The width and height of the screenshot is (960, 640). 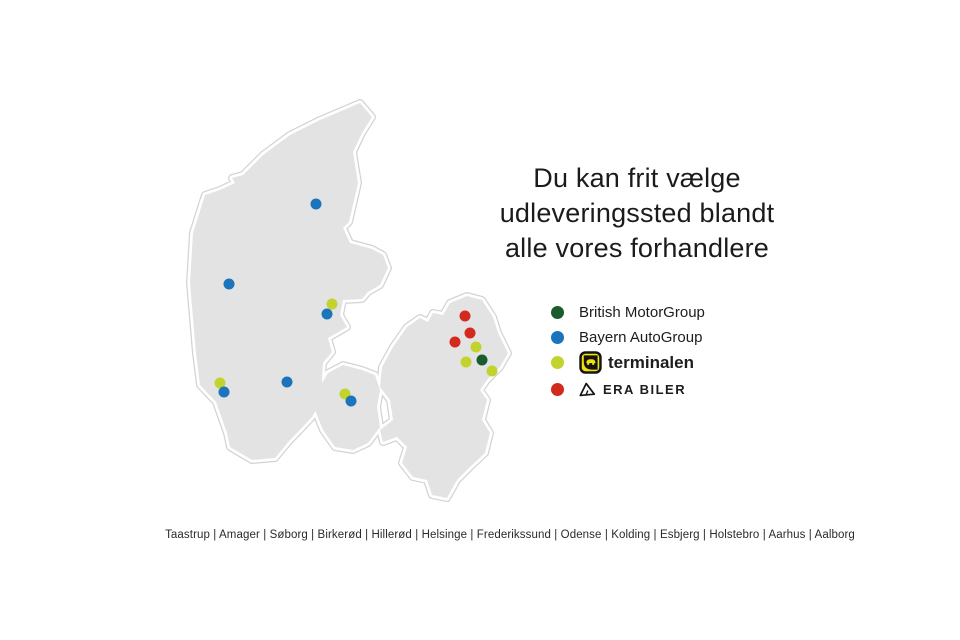 I want to click on terminalen-logo-icon, so click(x=590, y=362).